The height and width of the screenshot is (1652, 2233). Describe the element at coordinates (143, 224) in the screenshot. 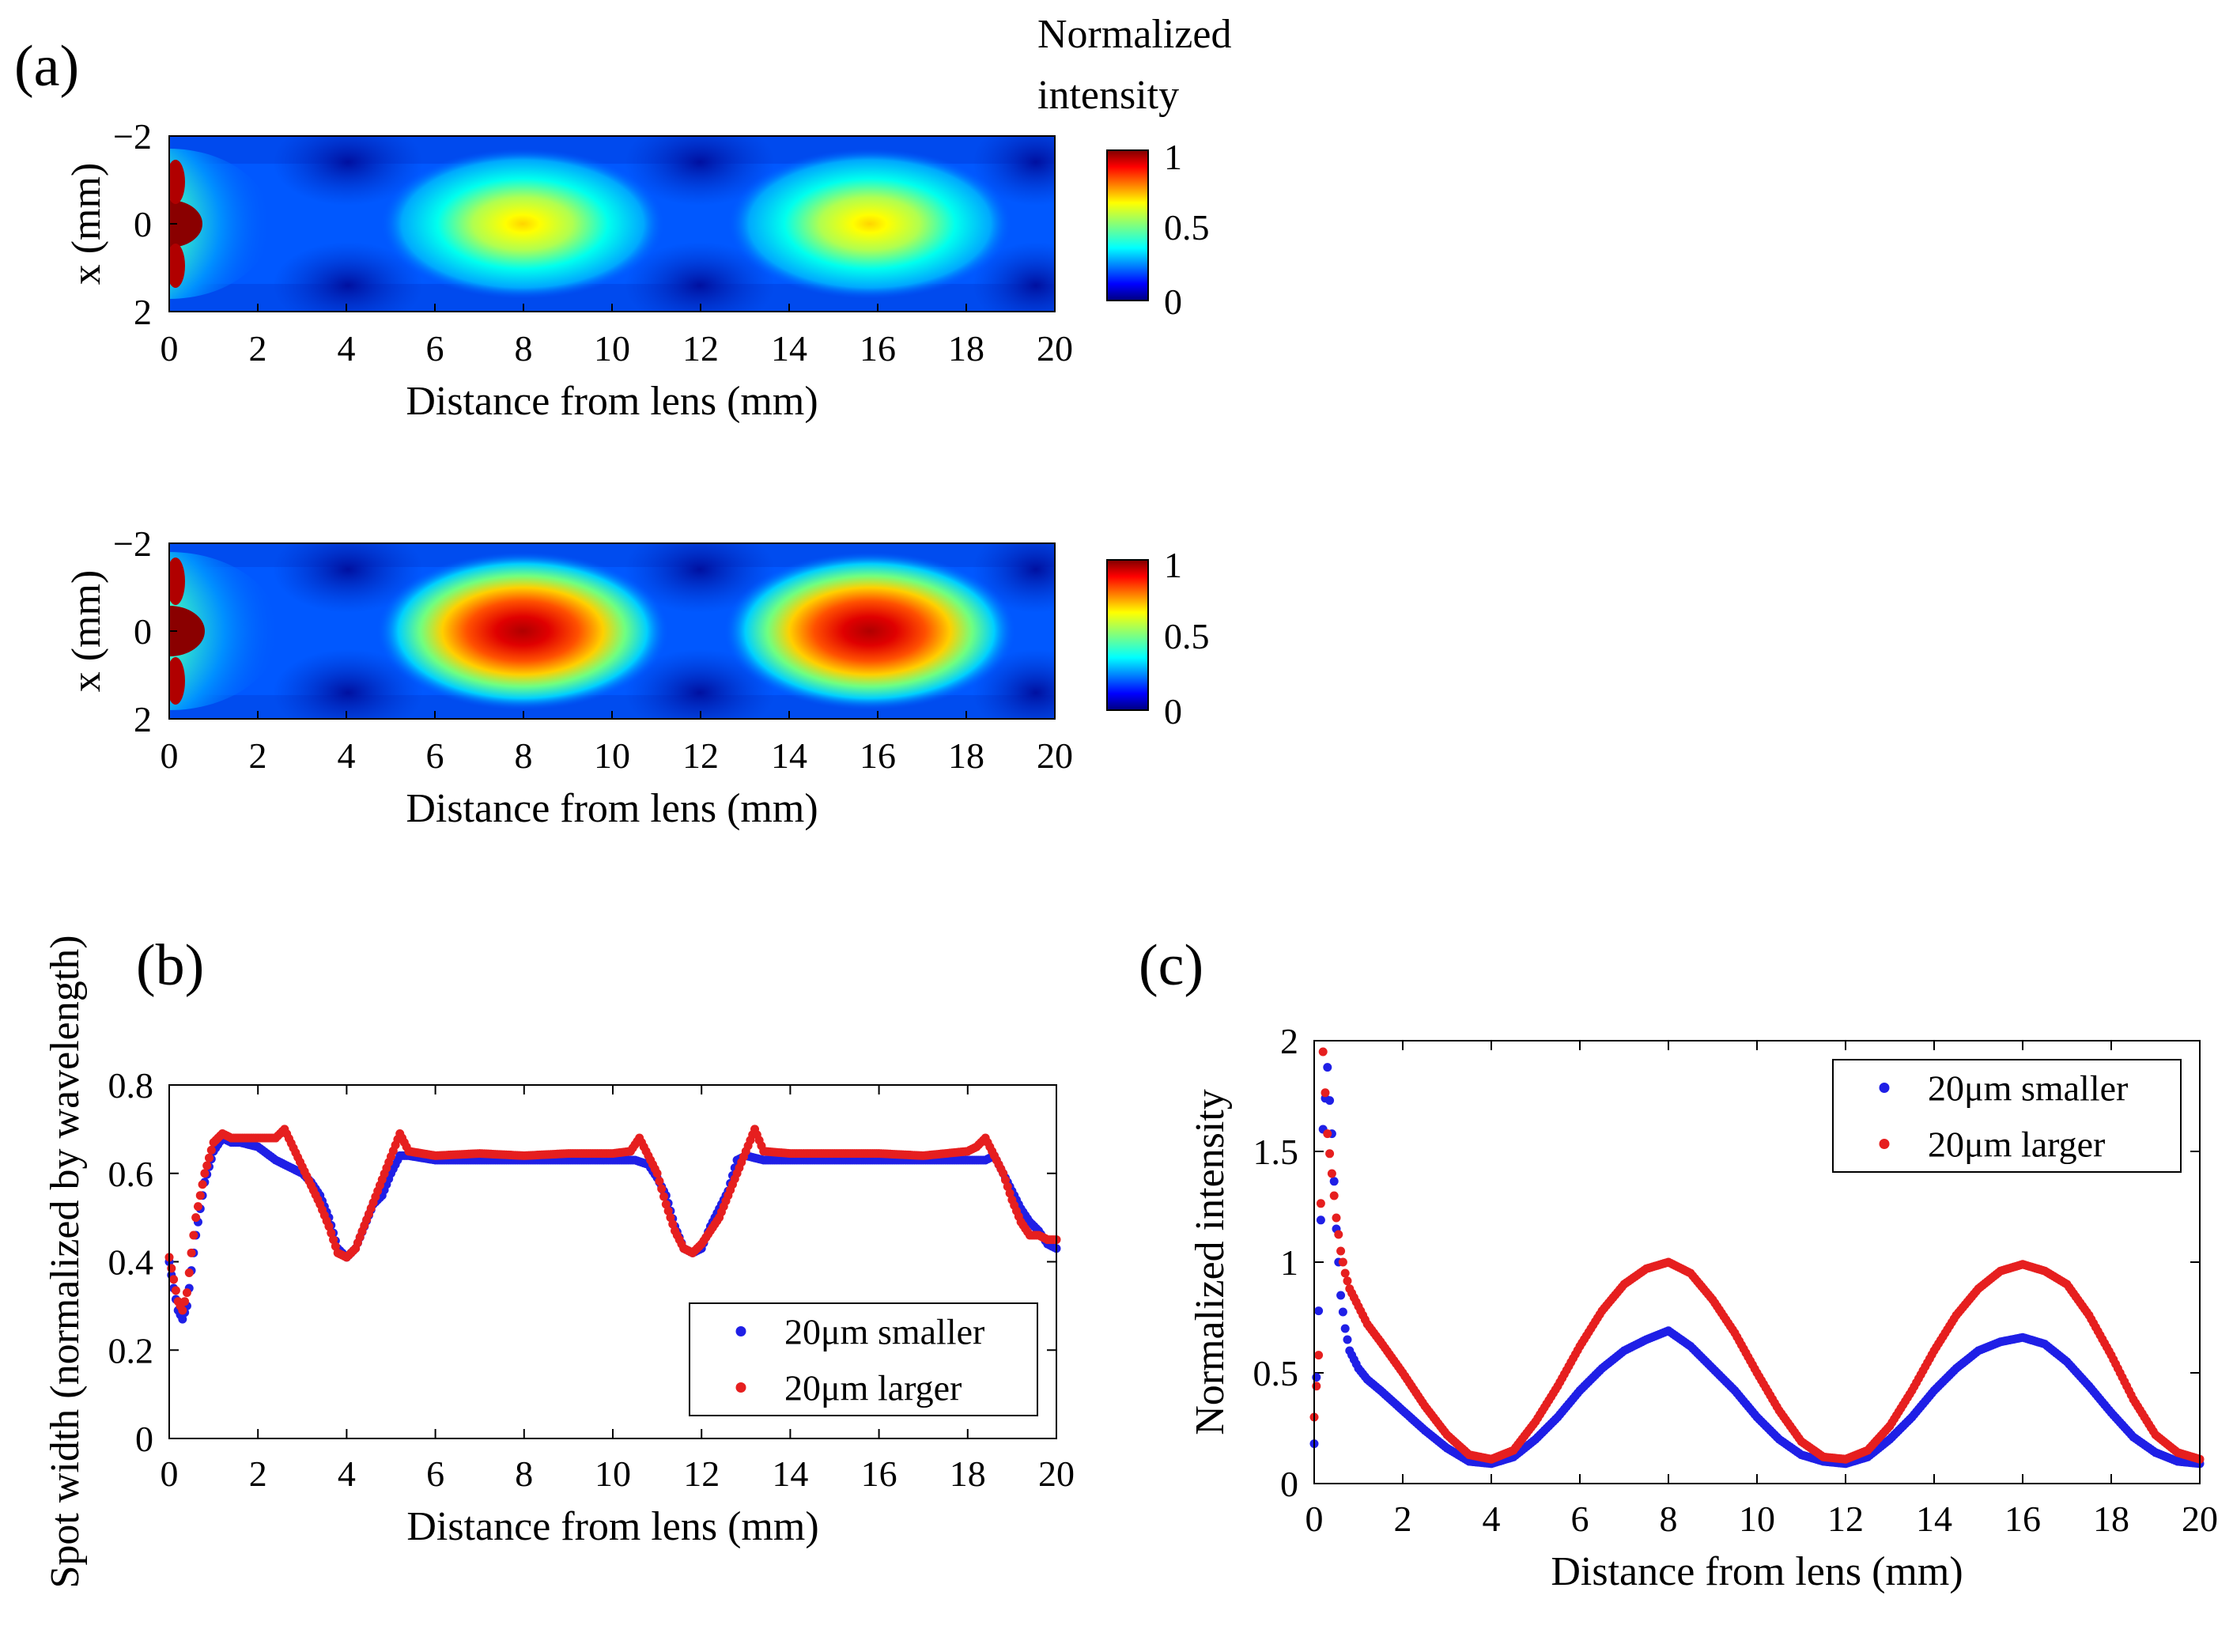

I see `heatmap-top-ytick-label: 0` at that location.